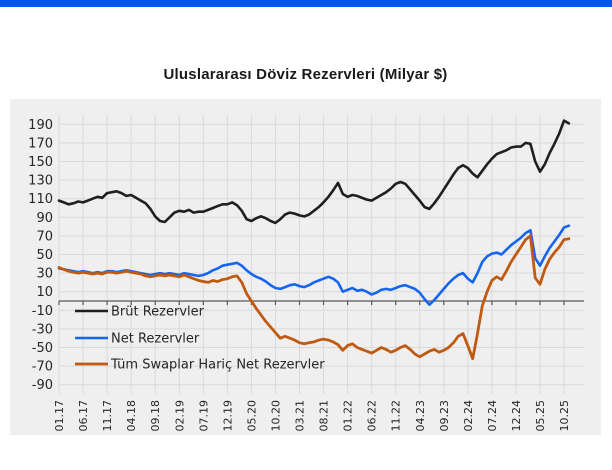  What do you see at coordinates (42, 329) in the screenshot?
I see `y-axis-tick-label: -30` at bounding box center [42, 329].